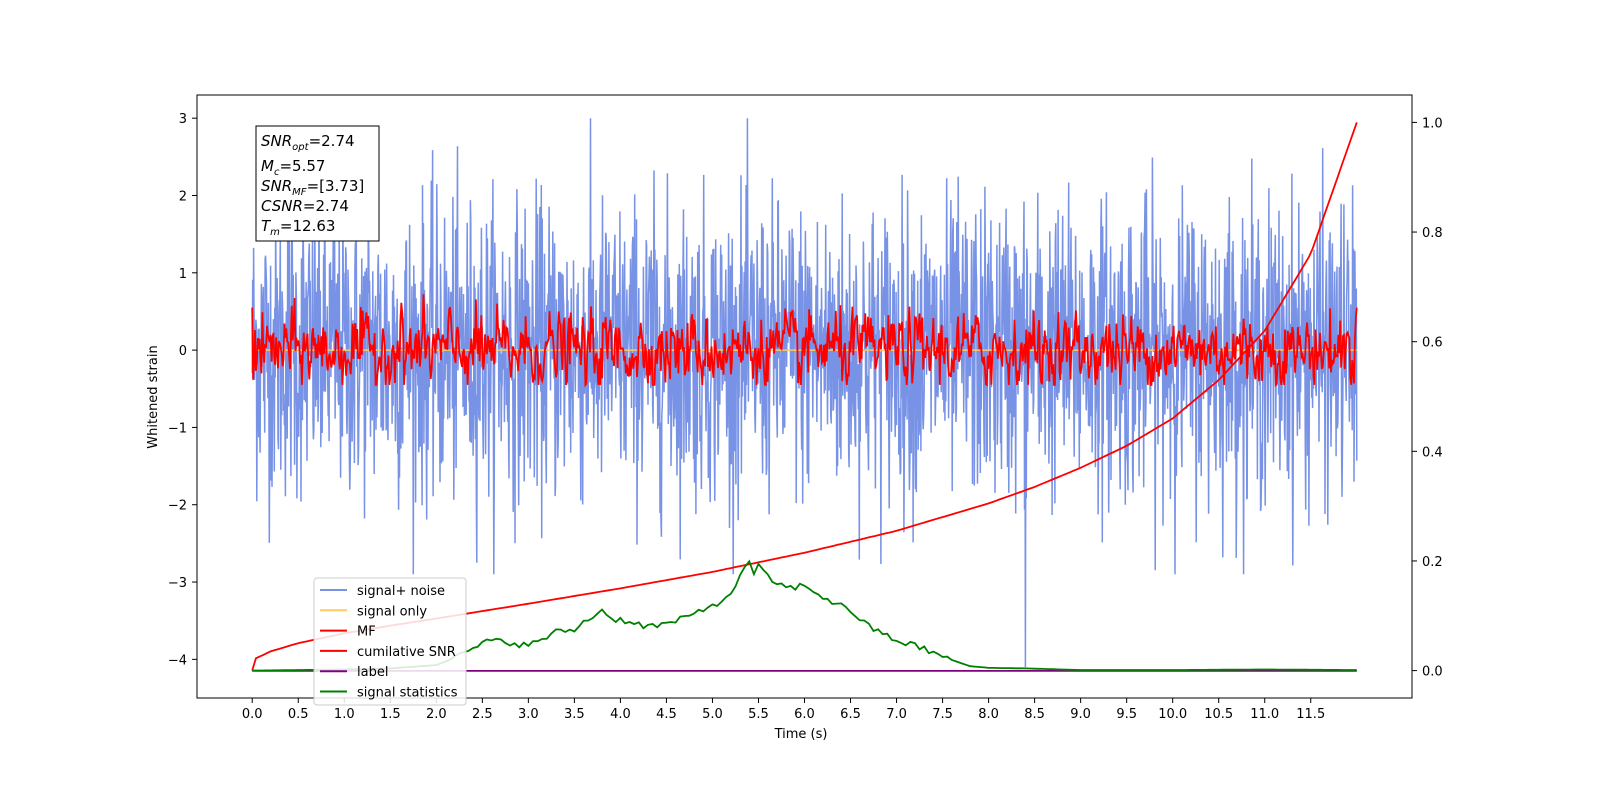 This screenshot has height=800, width=1600. I want to click on y-tick-label: 1, so click(183, 274).